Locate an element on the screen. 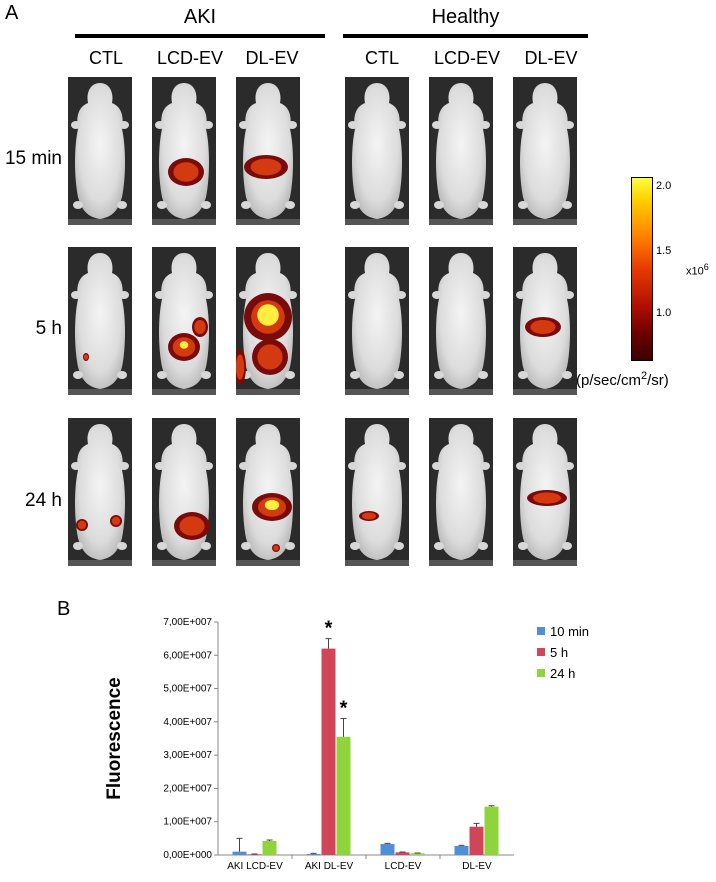  x-category-label: LCD-EV is located at coordinates (403, 866).